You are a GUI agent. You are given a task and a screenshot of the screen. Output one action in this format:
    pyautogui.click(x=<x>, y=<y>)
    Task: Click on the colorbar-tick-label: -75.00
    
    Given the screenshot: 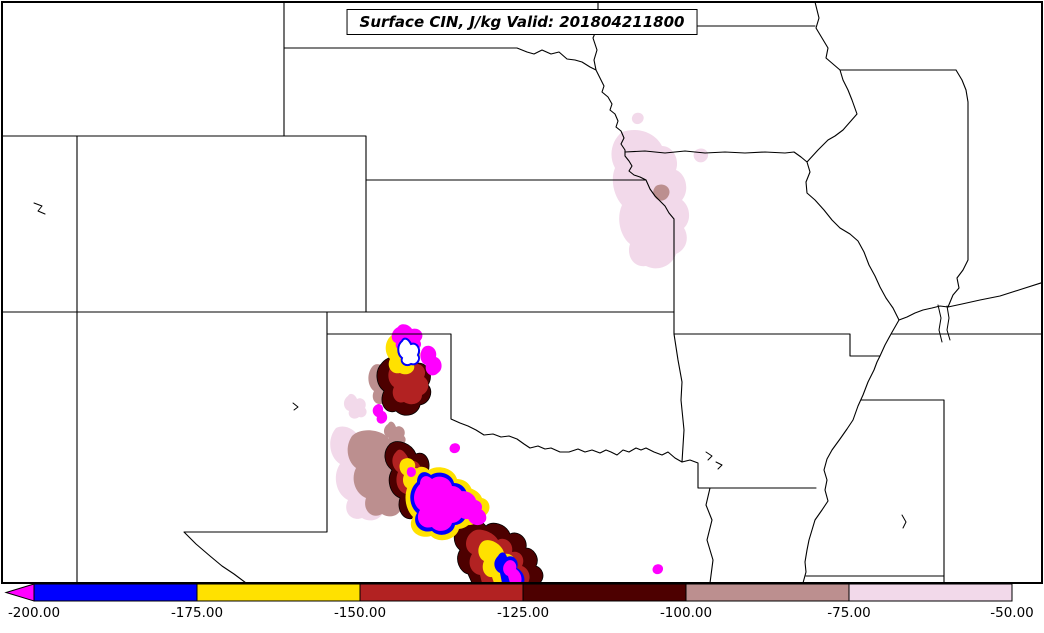 What is the action you would take?
    pyautogui.click(x=849, y=613)
    